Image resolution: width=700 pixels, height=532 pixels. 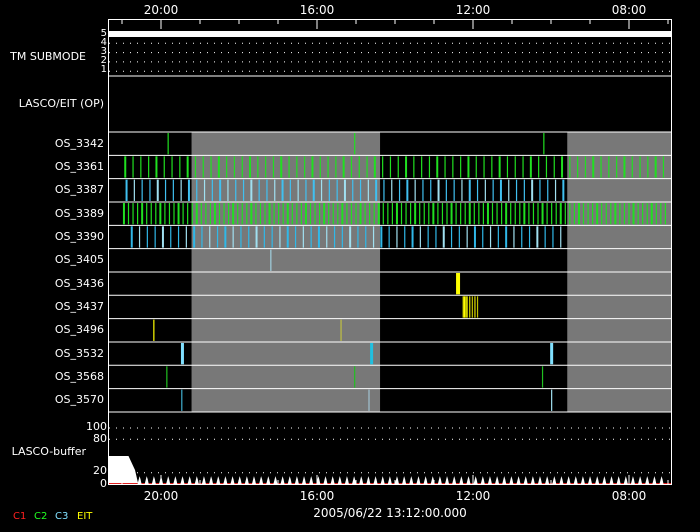 What do you see at coordinates (103, 33) in the screenshot?
I see `tm-level-5: 5` at bounding box center [103, 33].